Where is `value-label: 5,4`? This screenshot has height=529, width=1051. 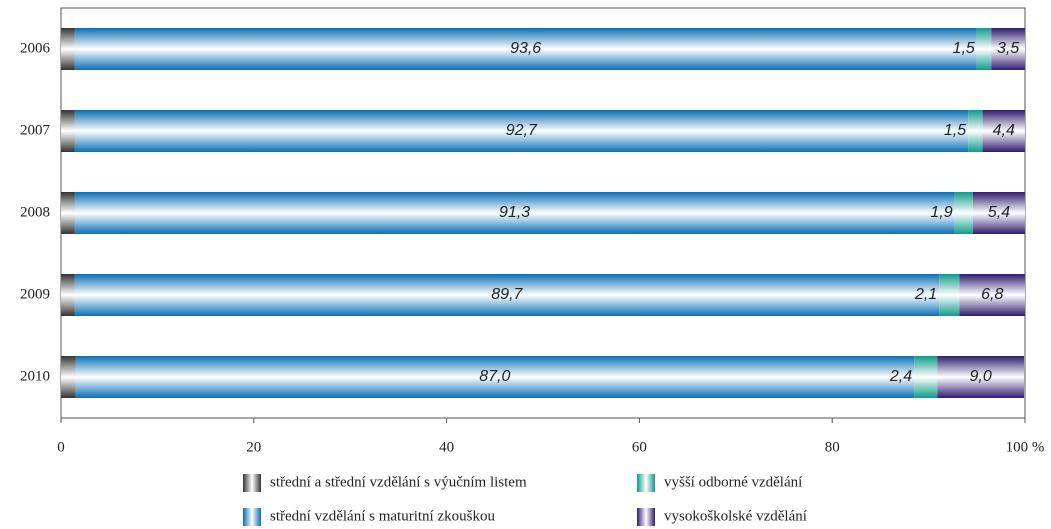 value-label: 5,4 is located at coordinates (999, 212).